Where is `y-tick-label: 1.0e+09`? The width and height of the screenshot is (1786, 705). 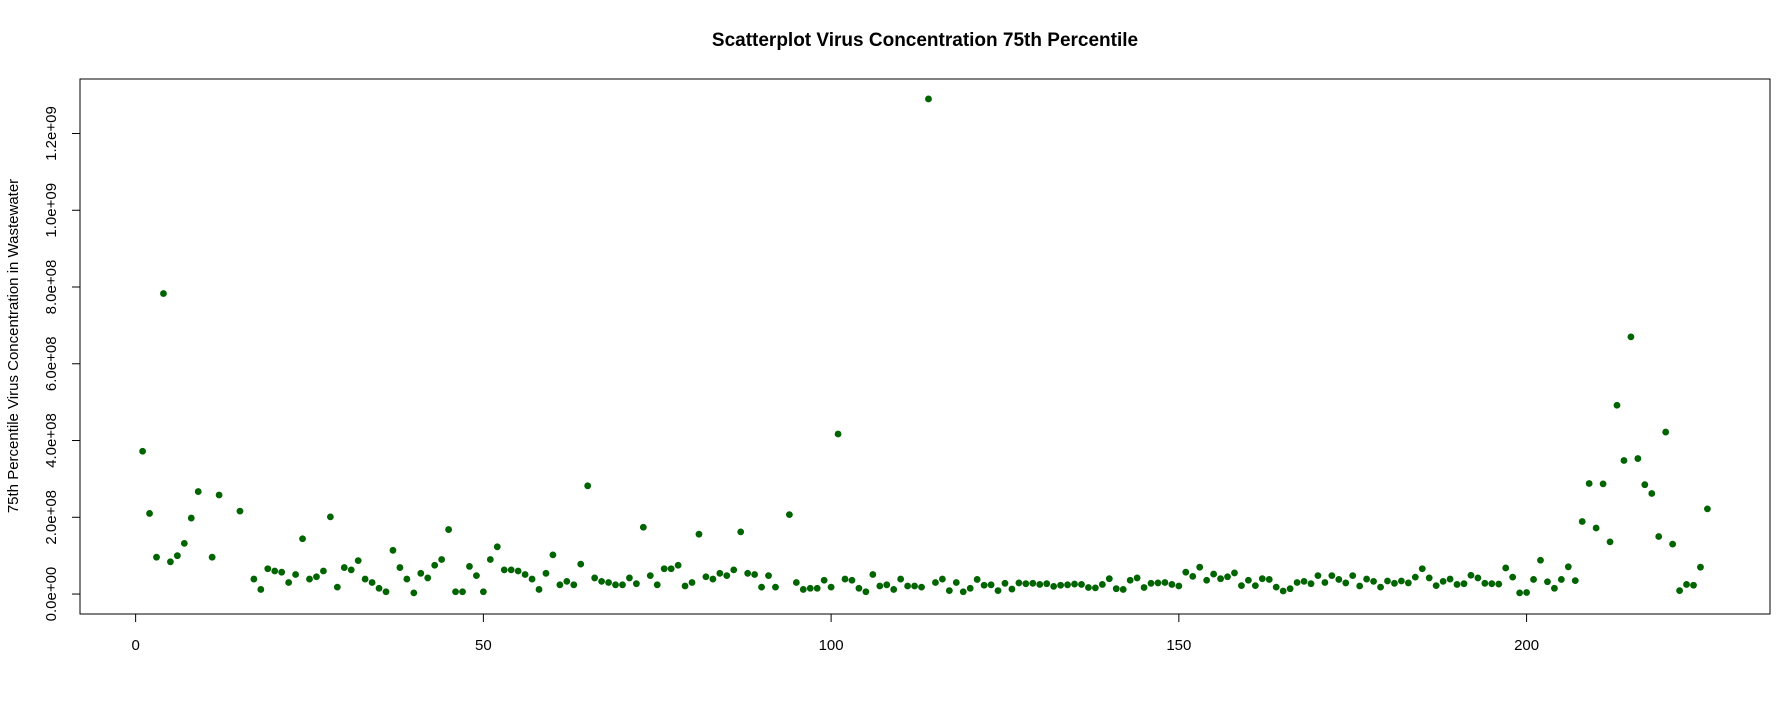
y-tick-label: 1.0e+09 is located at coordinates (51, 210).